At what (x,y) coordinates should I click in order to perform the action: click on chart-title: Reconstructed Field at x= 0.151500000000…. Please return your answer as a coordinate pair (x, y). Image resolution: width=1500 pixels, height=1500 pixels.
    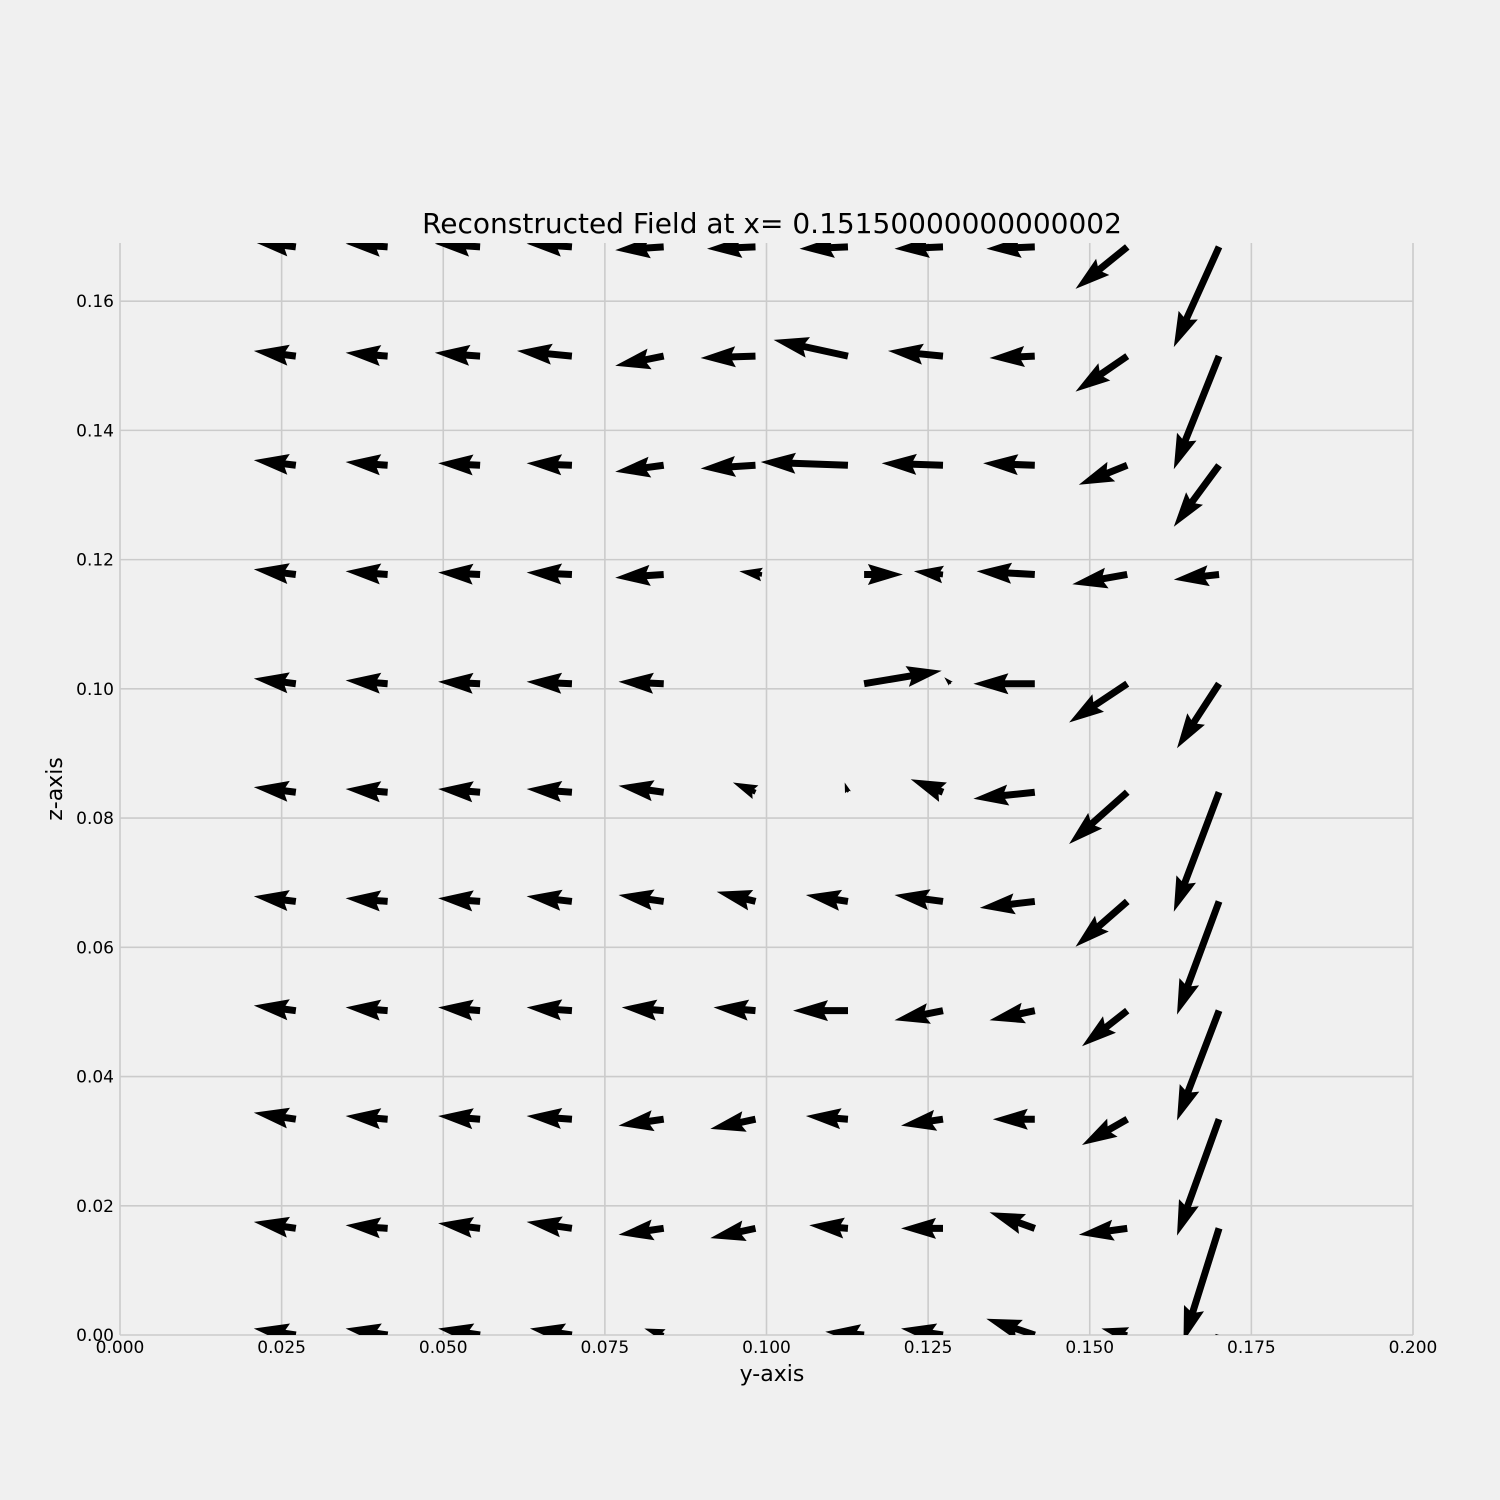
    Looking at the image, I should click on (772, 223).